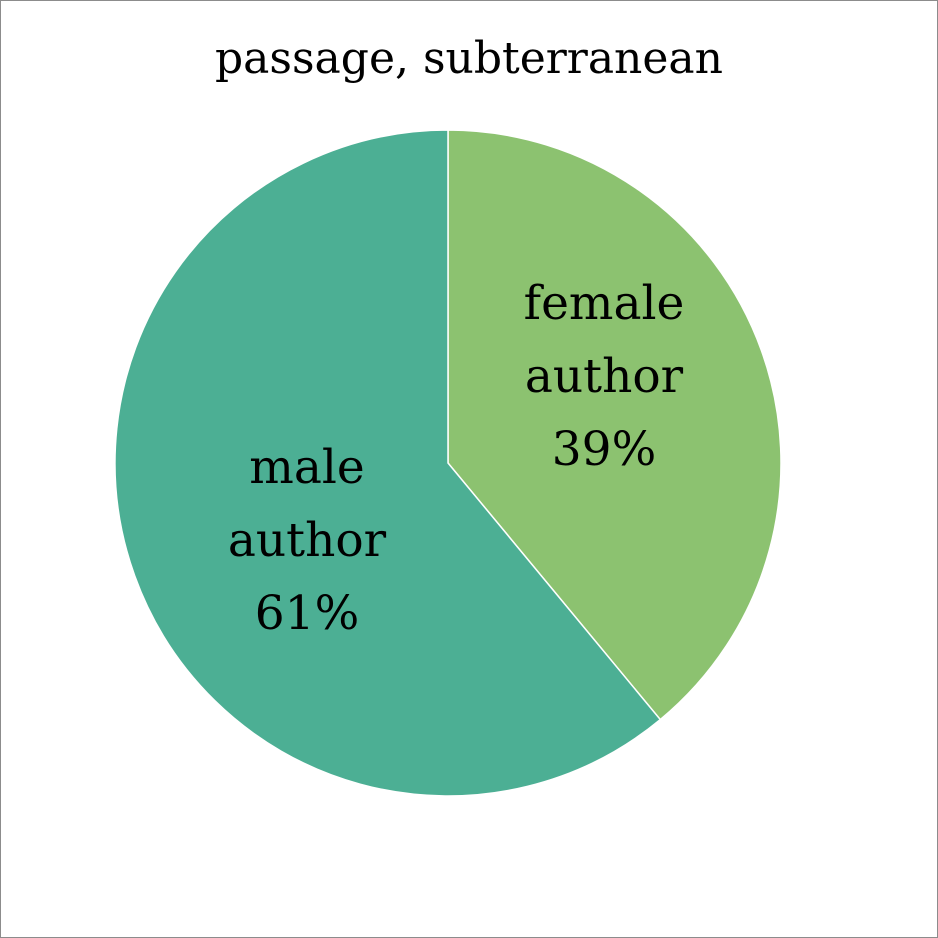 This screenshot has width=938, height=938. What do you see at coordinates (307, 613) in the screenshot?
I see `data-label-percent: 61%` at bounding box center [307, 613].